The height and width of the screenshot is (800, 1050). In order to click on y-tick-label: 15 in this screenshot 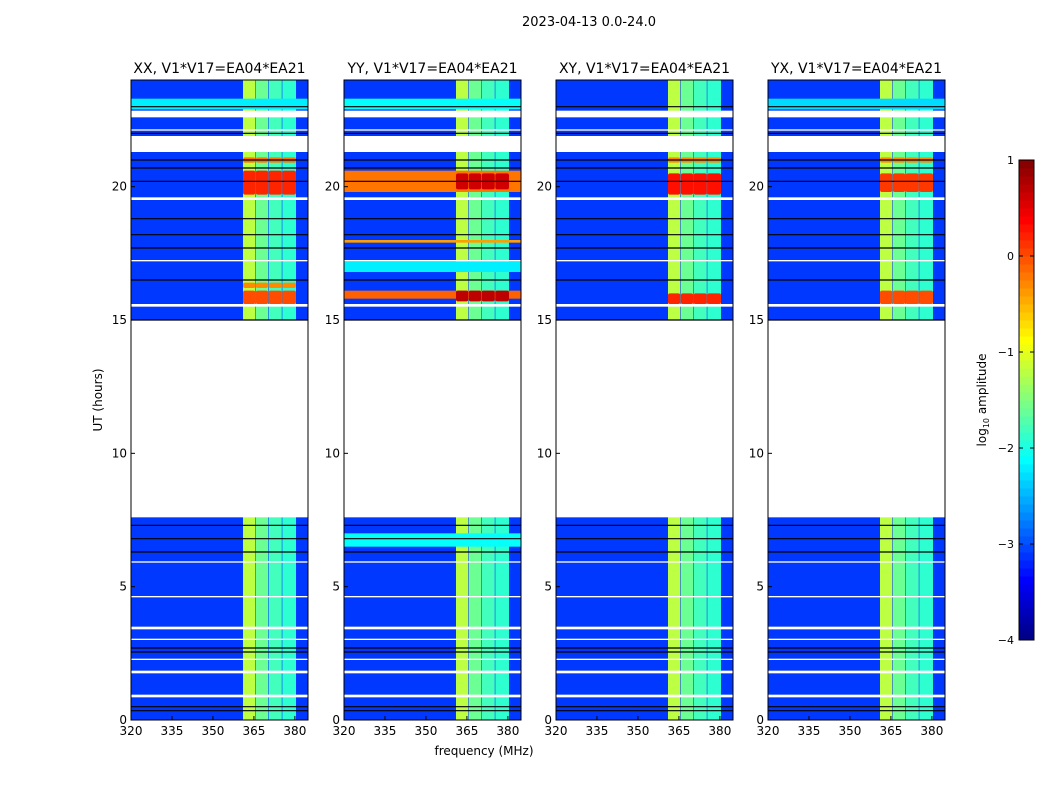, I will do `click(119, 320)`.